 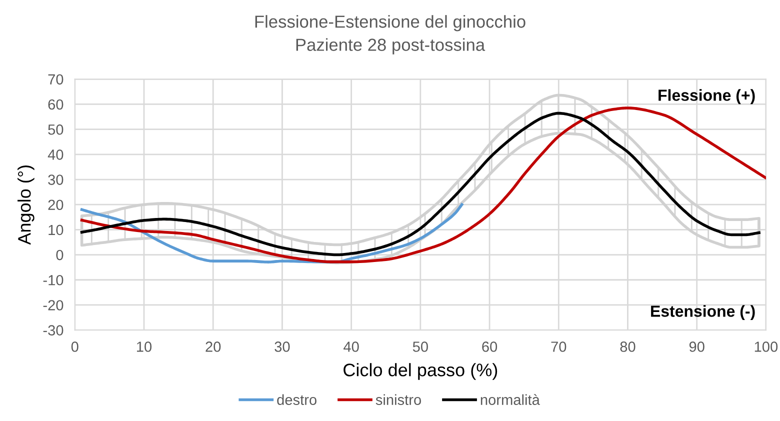 I want to click on x-tick-label: 40, so click(x=351, y=347).